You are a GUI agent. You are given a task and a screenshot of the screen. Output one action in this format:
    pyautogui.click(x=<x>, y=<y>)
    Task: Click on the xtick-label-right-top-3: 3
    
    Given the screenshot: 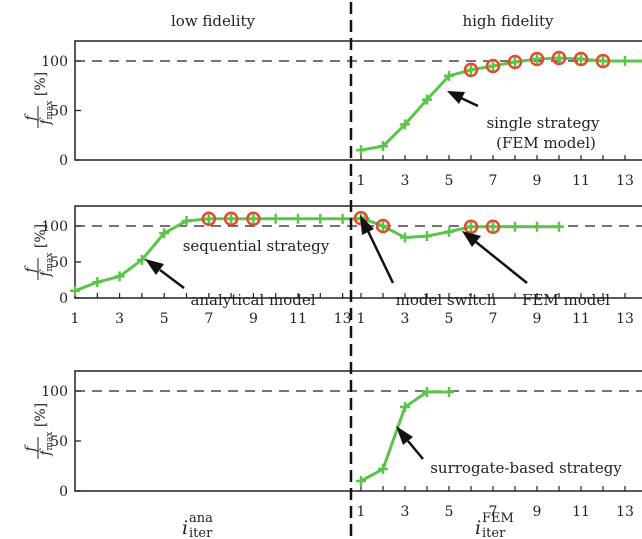 What is the action you would take?
    pyautogui.click(x=405, y=181)
    